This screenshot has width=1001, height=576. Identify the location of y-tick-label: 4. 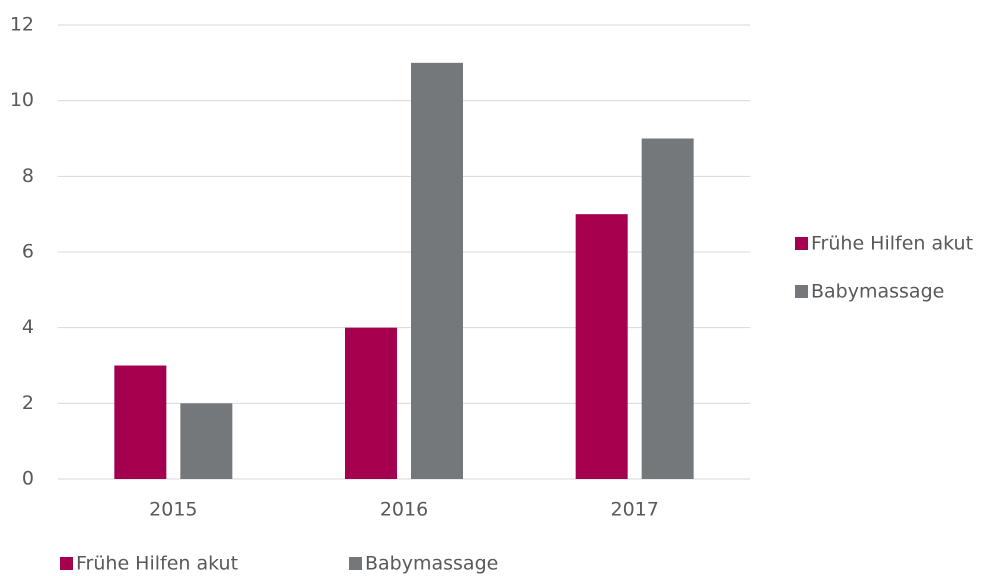
(28, 327).